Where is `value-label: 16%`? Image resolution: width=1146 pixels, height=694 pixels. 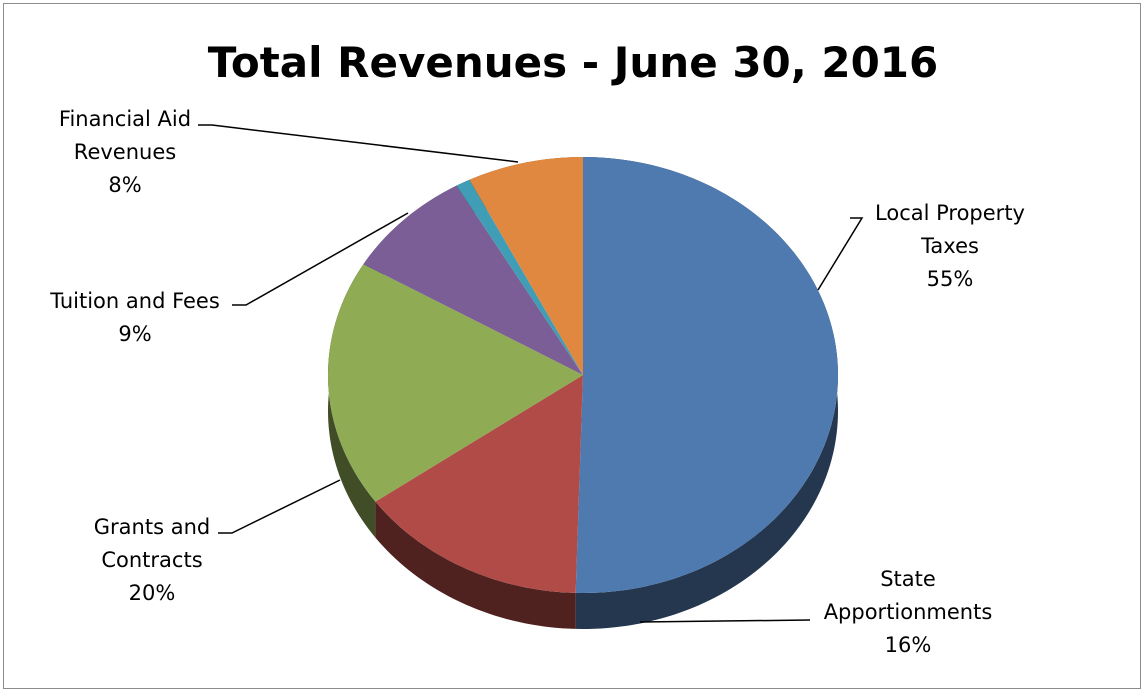
value-label: 16% is located at coordinates (908, 645).